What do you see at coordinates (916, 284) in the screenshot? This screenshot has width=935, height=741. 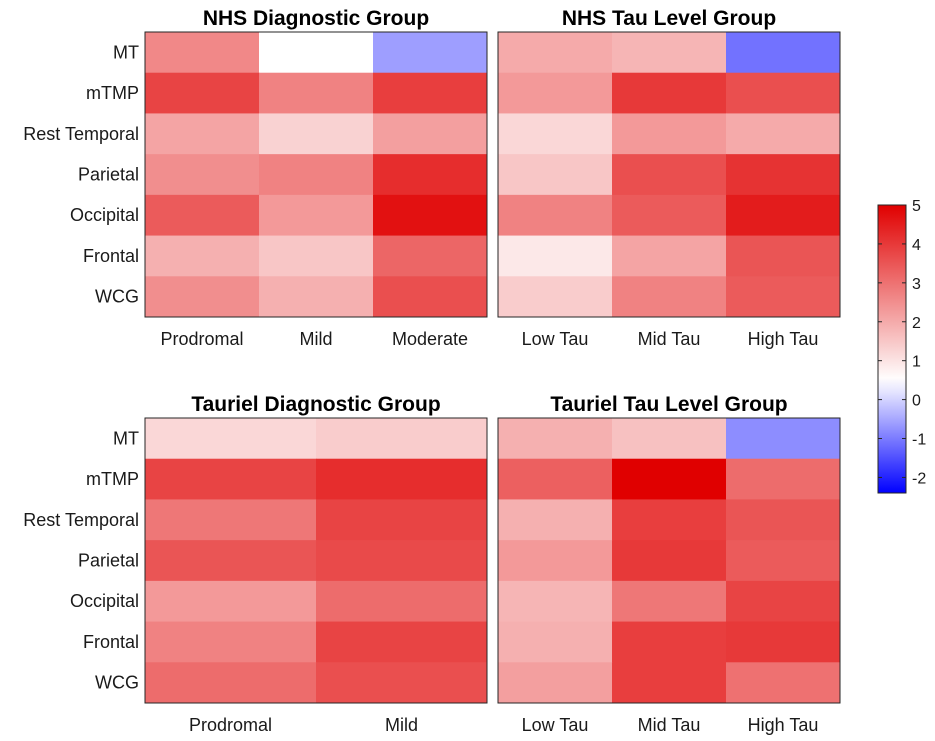 I see `colorbar-tick-label: 3` at bounding box center [916, 284].